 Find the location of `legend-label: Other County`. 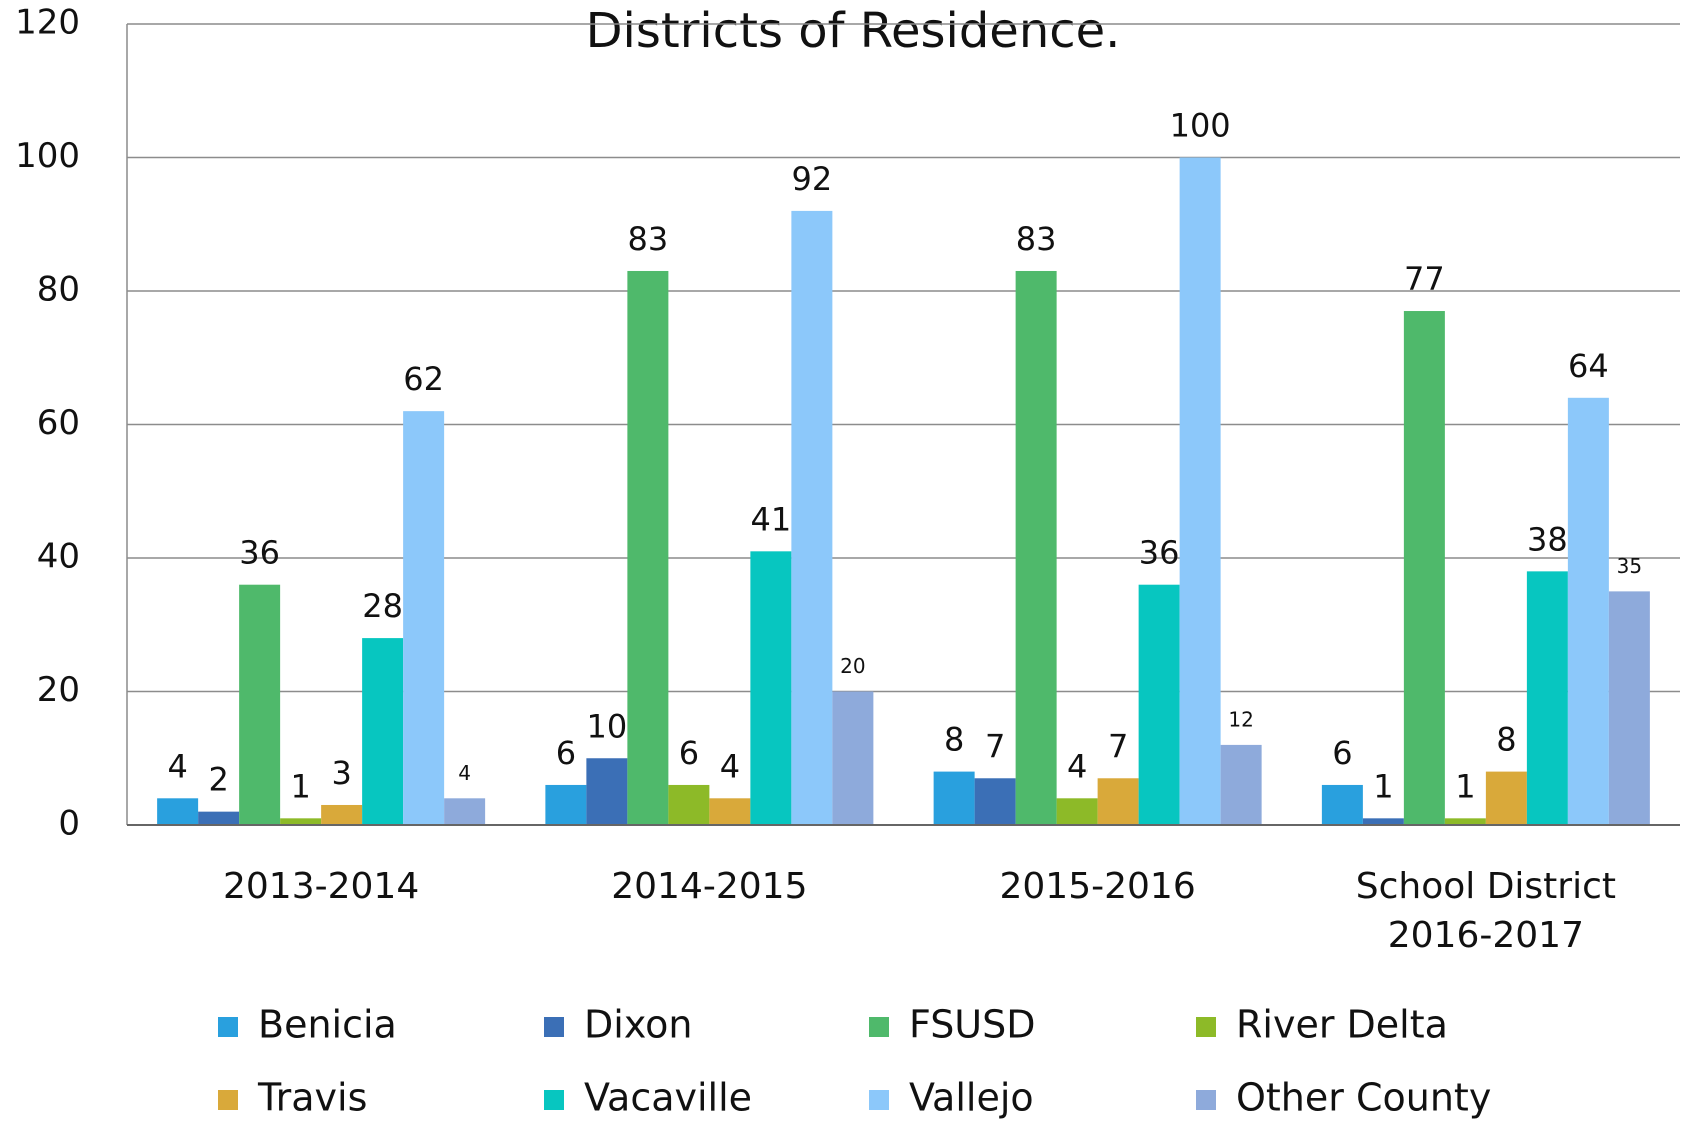

legend-label: Other County is located at coordinates (1363, 1098).